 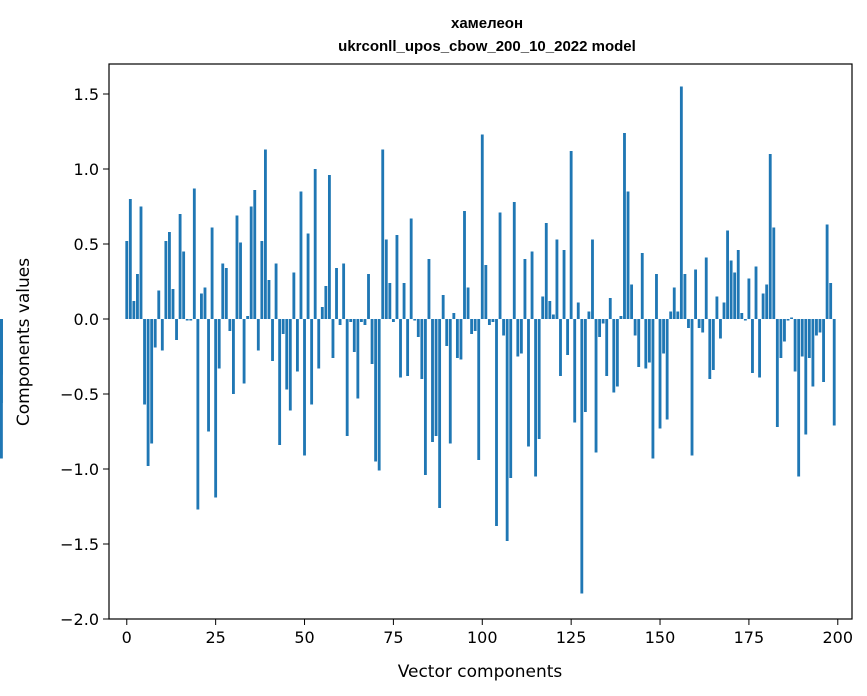 What do you see at coordinates (304, 637) in the screenshot?
I see `x-tick-label: 50` at bounding box center [304, 637].